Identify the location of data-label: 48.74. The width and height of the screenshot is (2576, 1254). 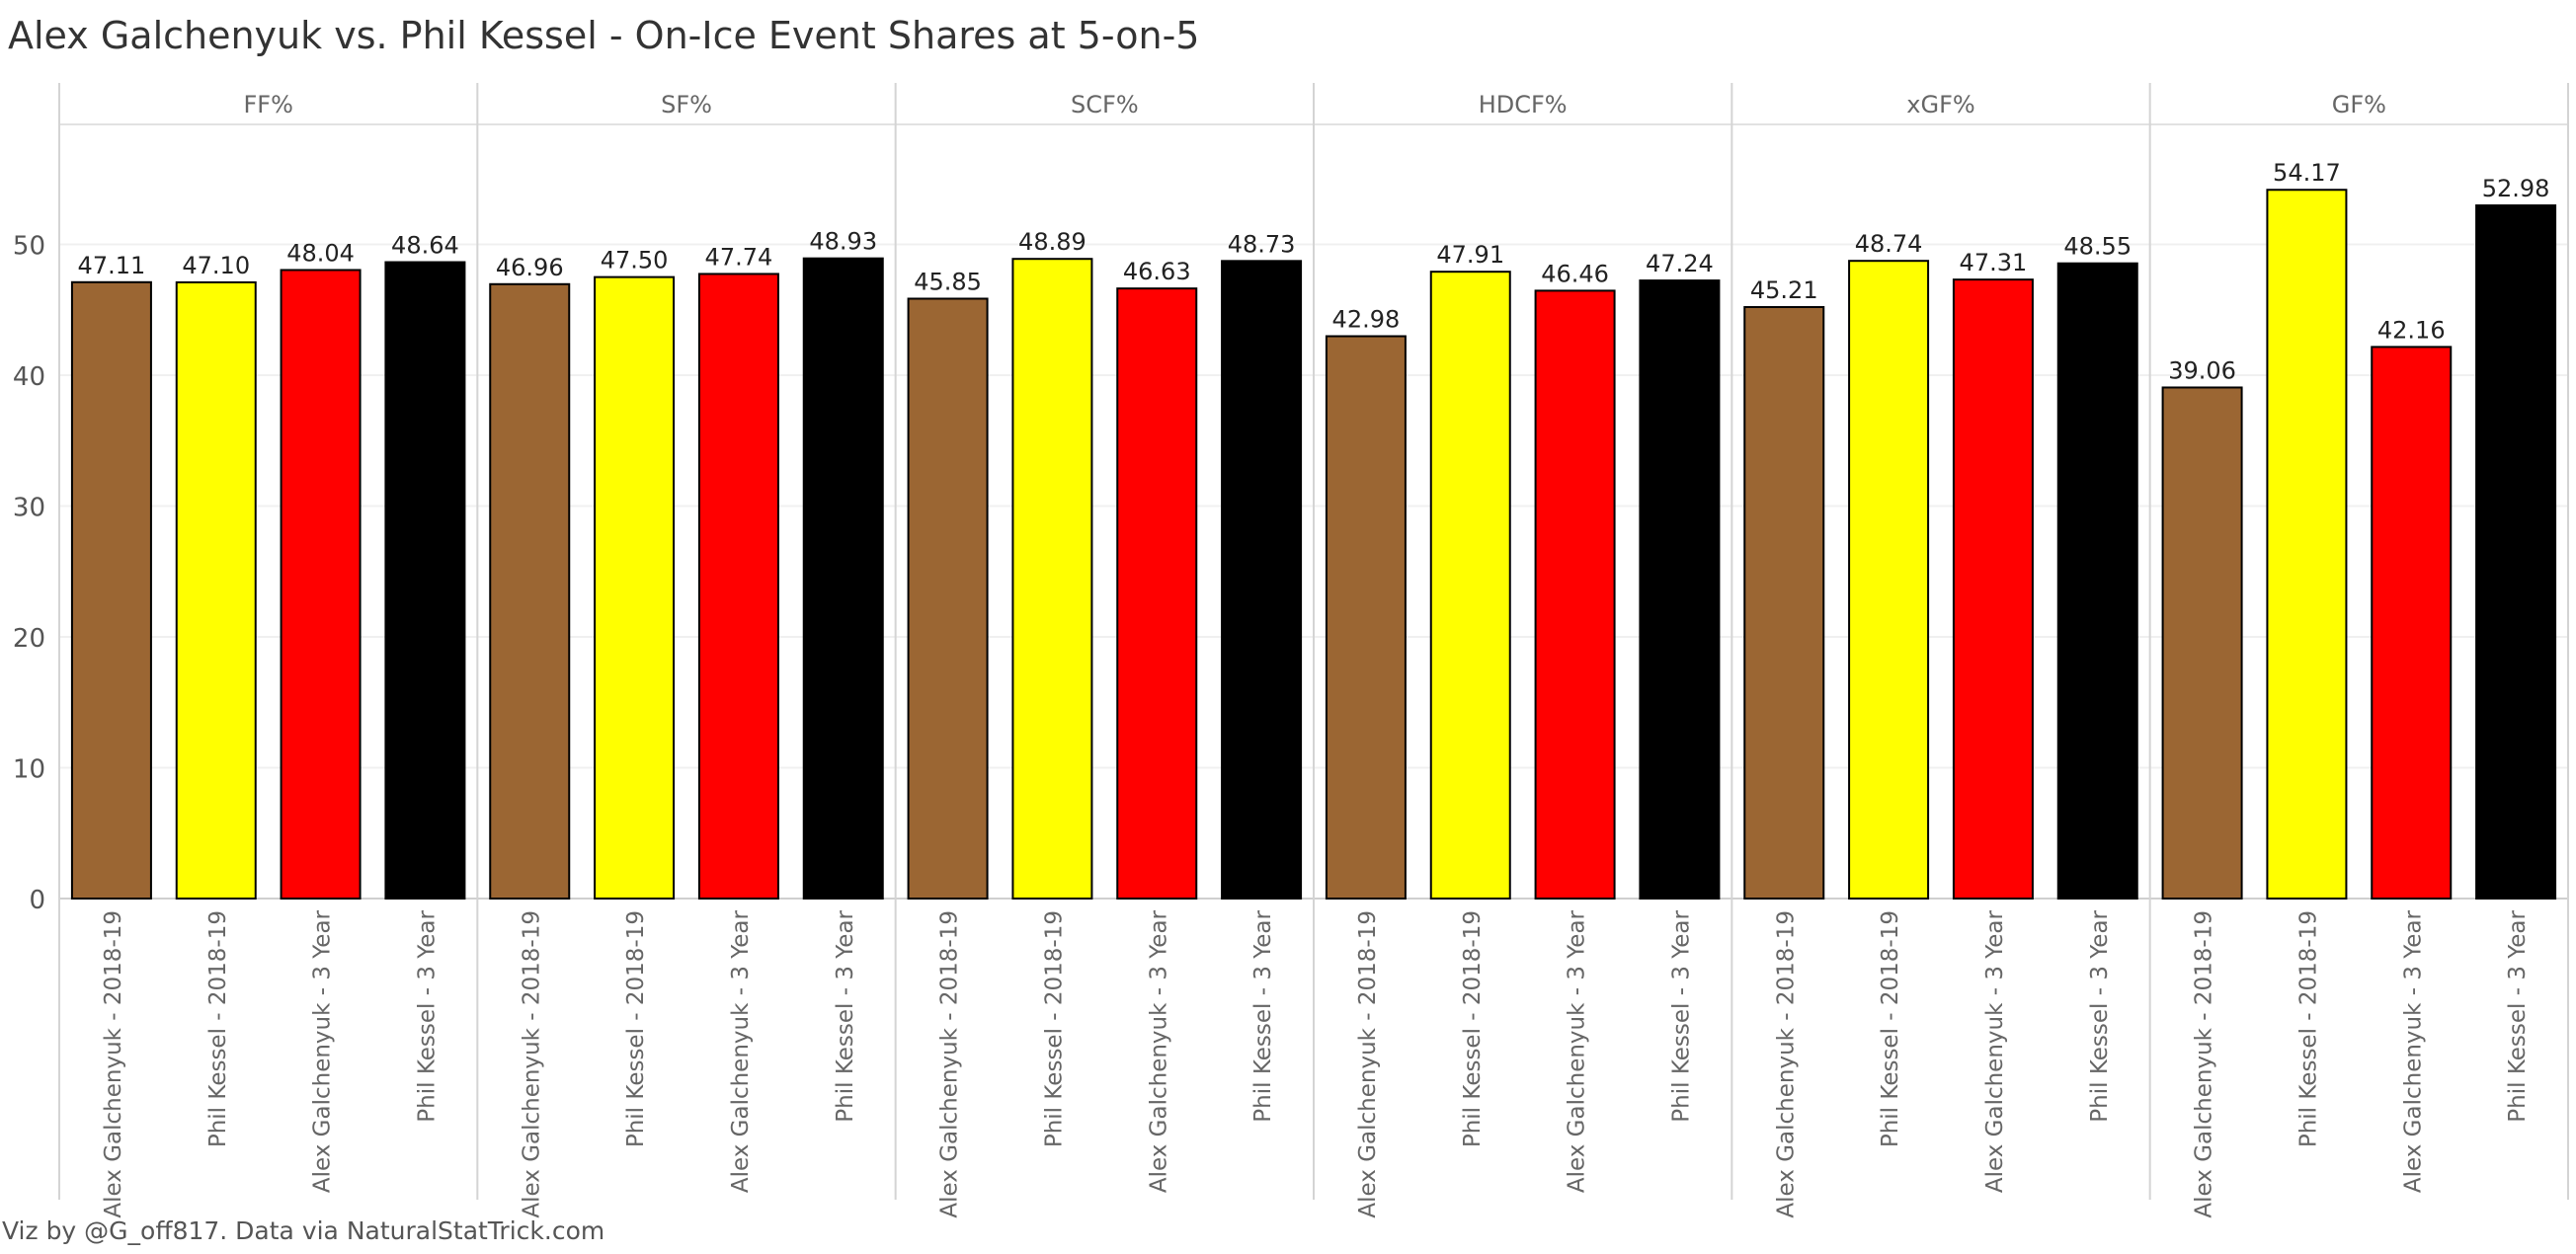
(1889, 244).